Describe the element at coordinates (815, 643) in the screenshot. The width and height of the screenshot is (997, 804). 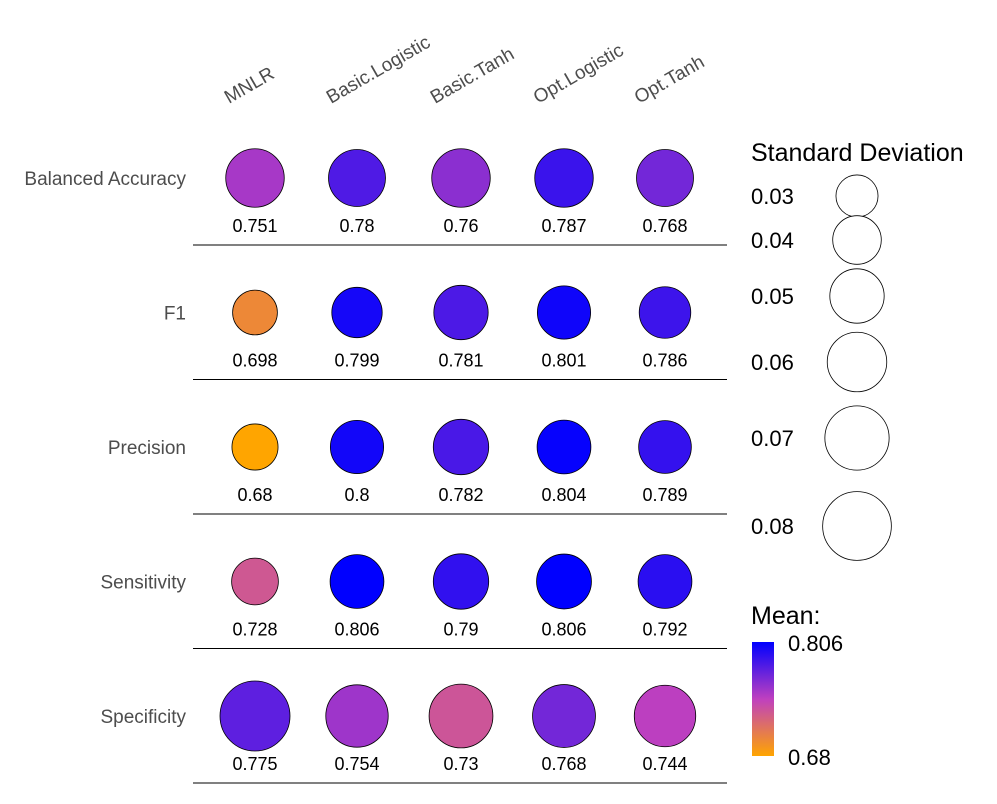
I see `color-legend-max-label: 0.806` at that location.